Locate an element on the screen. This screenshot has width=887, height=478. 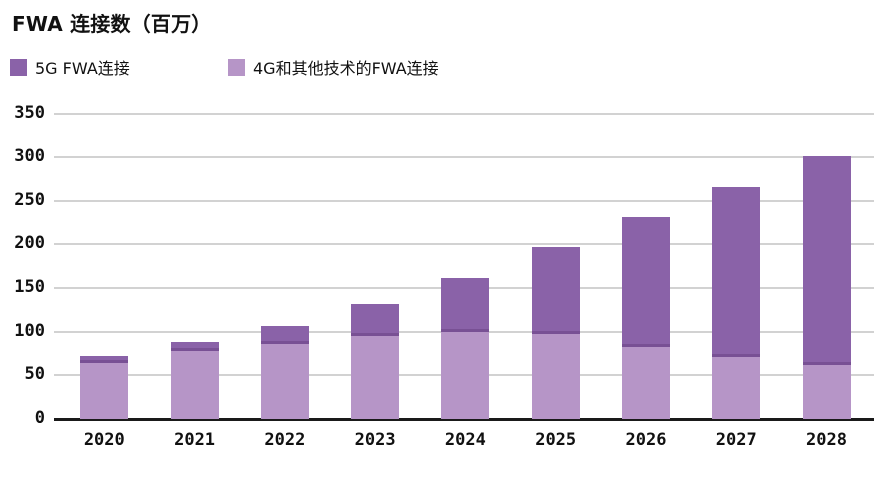
legend-item-4g: 4G和其他技术的FWA连接 is located at coordinates (333, 67).